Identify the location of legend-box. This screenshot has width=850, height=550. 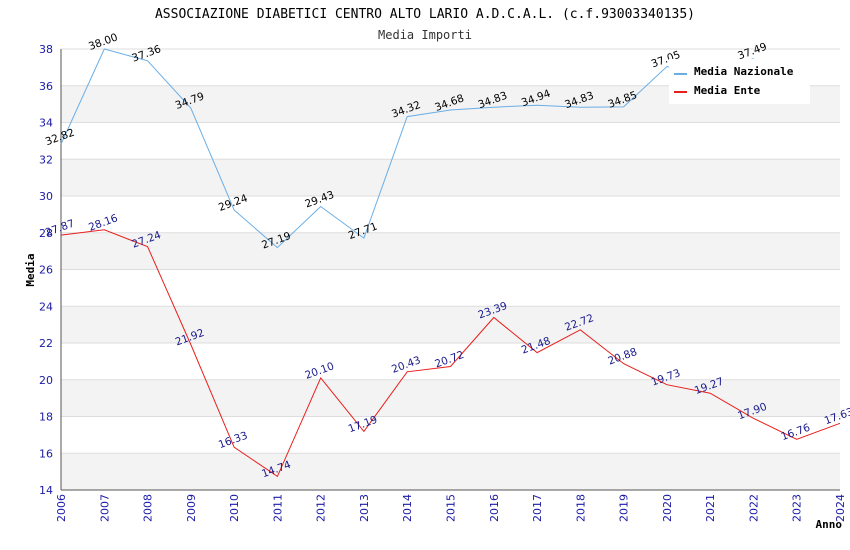
(739, 81).